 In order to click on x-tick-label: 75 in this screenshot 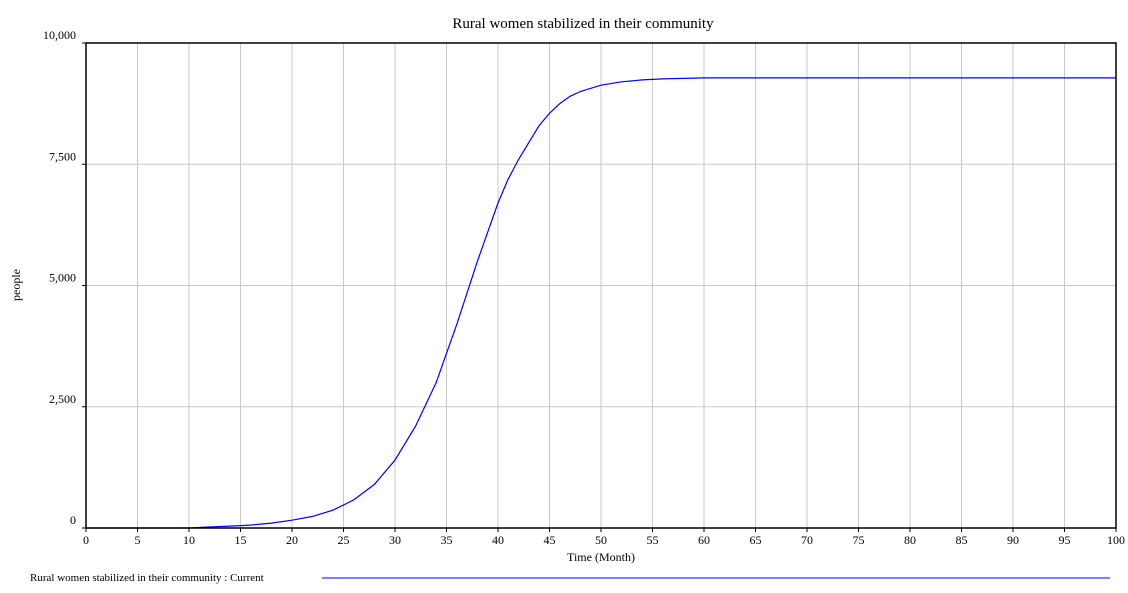, I will do `click(859, 540)`.